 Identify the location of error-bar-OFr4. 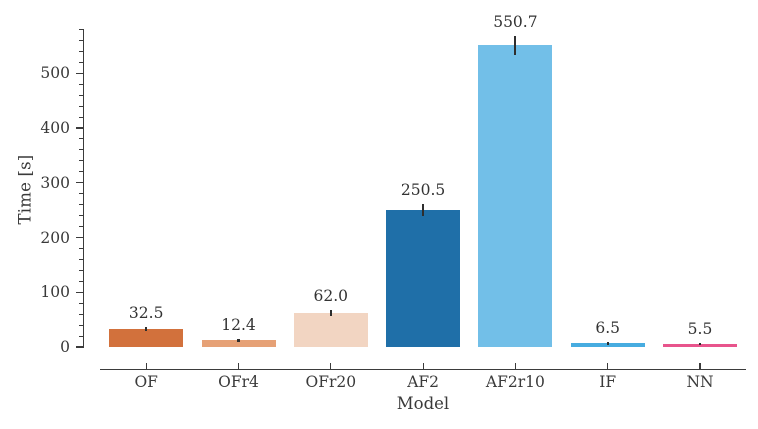
(238, 340).